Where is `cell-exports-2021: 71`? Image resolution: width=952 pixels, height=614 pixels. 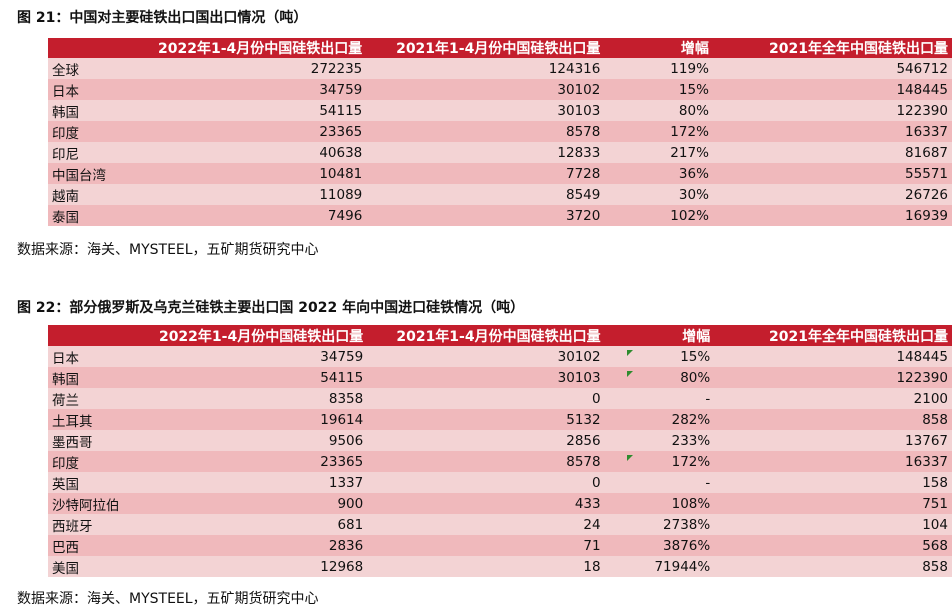
cell-exports-2021: 71 is located at coordinates (486, 545).